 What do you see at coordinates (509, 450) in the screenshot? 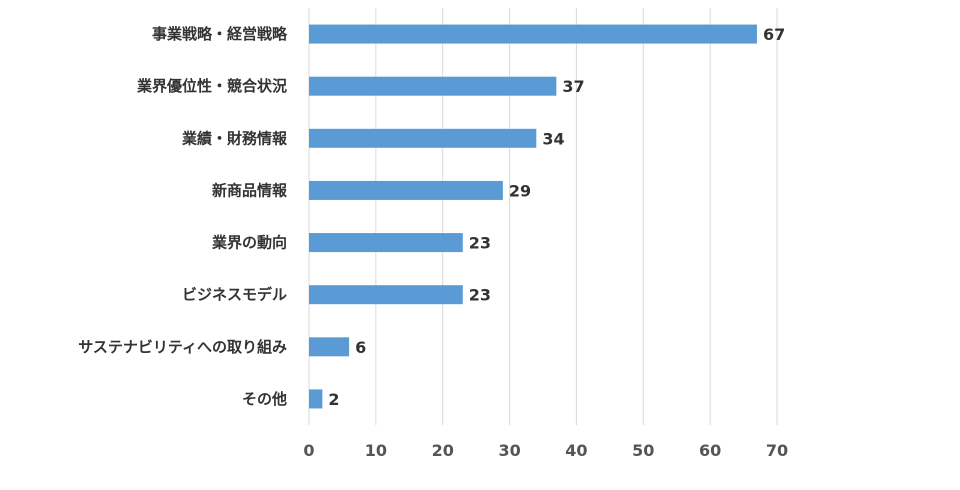
I see `x-tick-label-30: 30` at bounding box center [509, 450].